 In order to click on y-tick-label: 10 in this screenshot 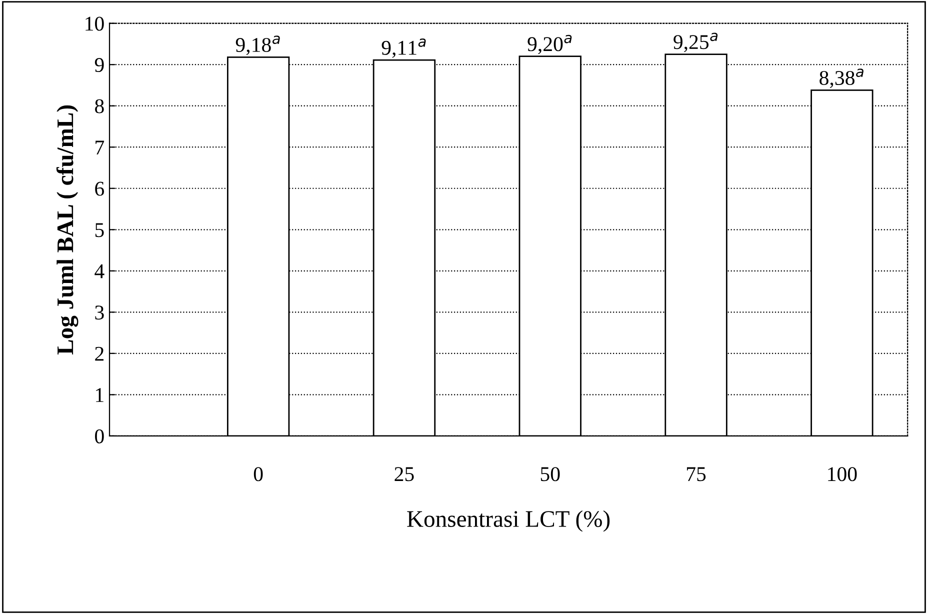, I will do `click(95, 23)`.